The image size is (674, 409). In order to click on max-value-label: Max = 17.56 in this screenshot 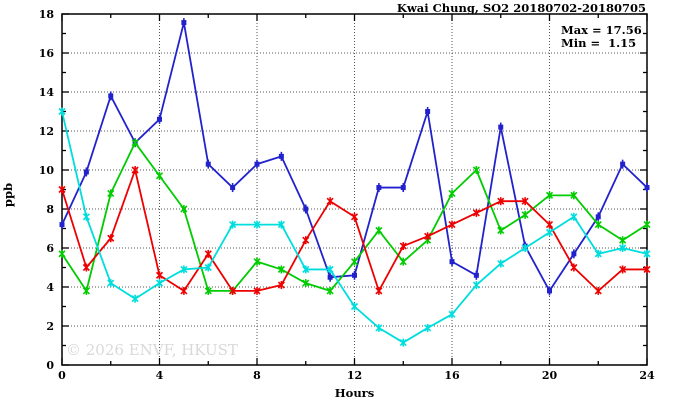, I will do `click(601, 30)`.